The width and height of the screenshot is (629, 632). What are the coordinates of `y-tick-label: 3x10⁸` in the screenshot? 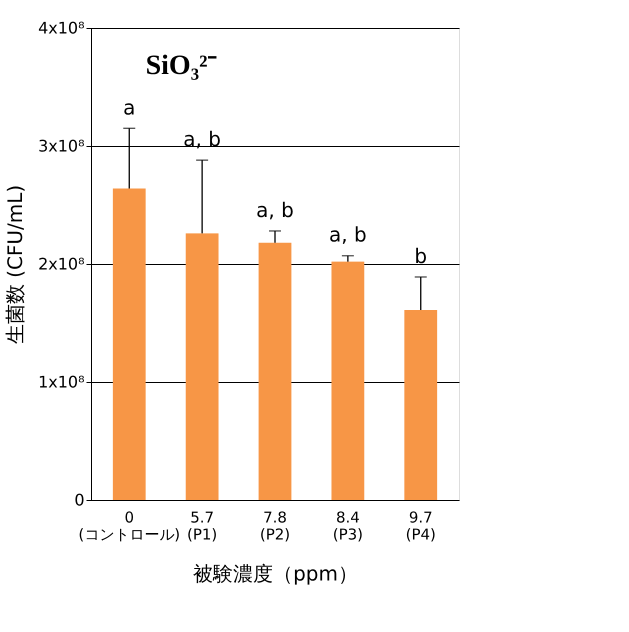 It's located at (61, 146).